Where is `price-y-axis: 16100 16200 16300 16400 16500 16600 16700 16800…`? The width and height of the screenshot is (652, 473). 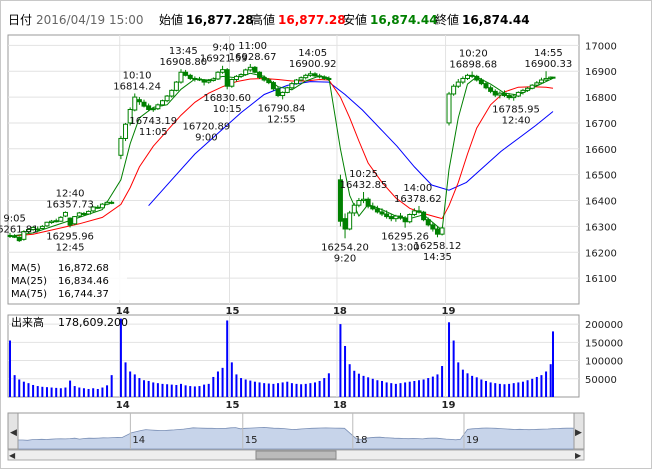 price-y-axis: 16100 16200 16300 16400 16500 16600 16700 16800… is located at coordinates (601, 163).